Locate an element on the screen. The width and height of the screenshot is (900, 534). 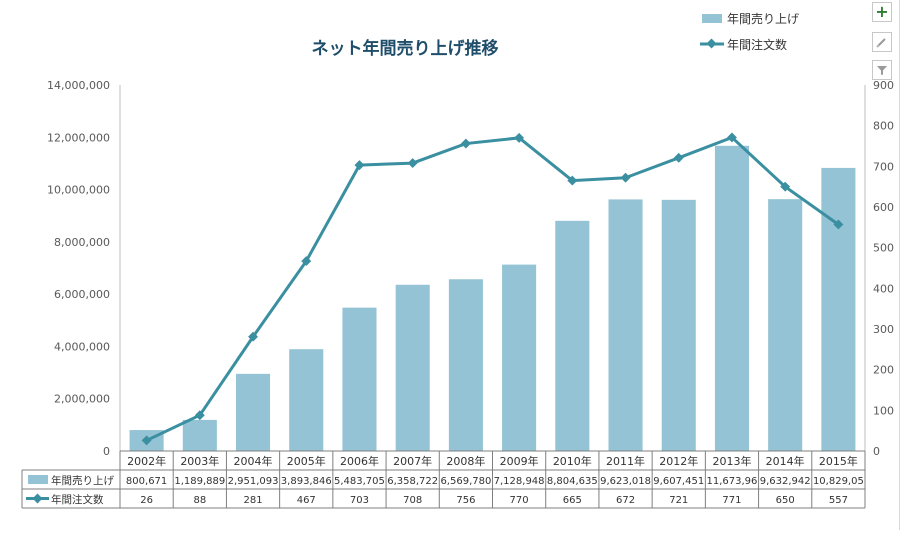
data-label-orders: 771 is located at coordinates (731, 500).